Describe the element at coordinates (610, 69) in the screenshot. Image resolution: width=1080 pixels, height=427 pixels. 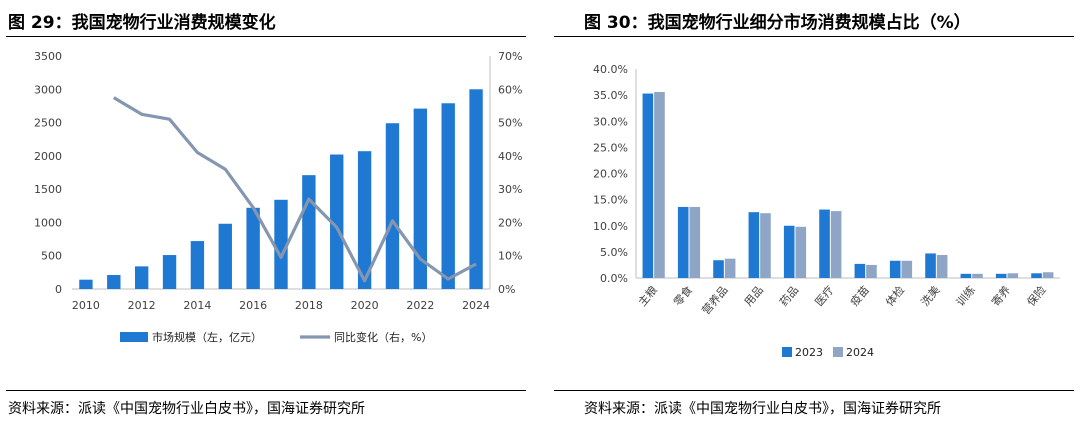
I see `y-tick-label: 40.0%` at that location.